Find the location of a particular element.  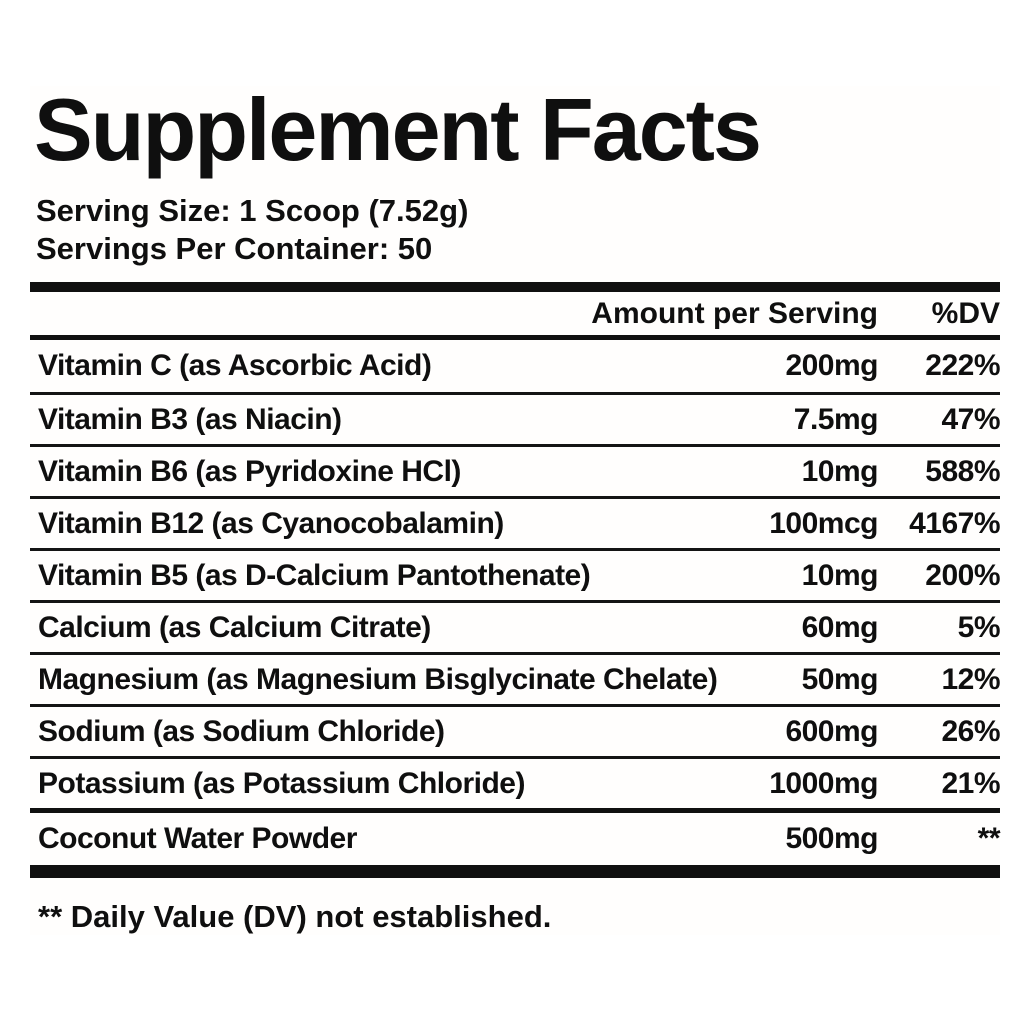

ingredient-name: Vitamin B5 (as D-Calcium Pantothenate) is located at coordinates (314, 575).